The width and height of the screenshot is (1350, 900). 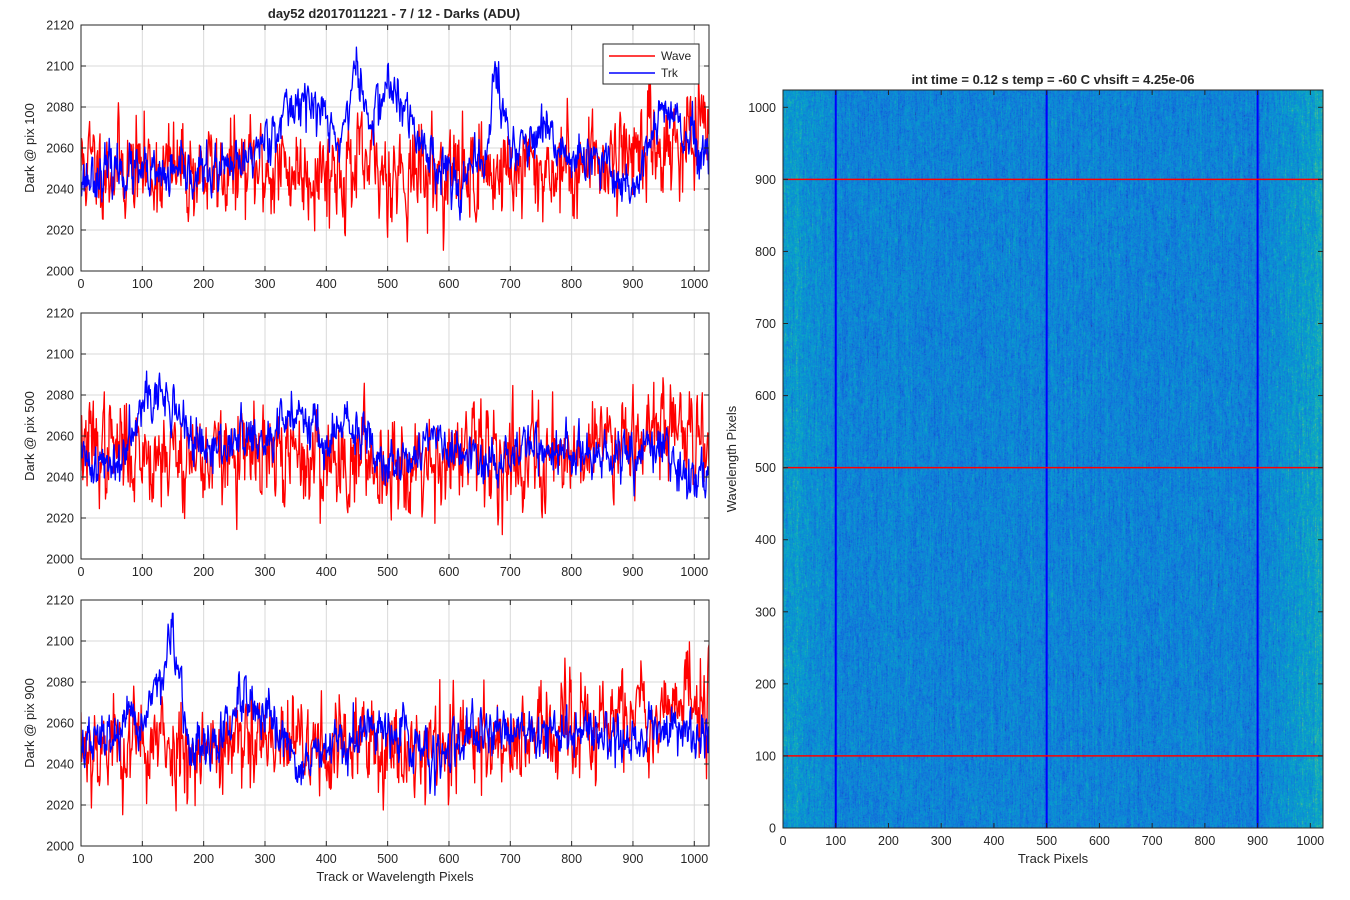 I want to click on y-tick-label: 300, so click(x=765, y=612).